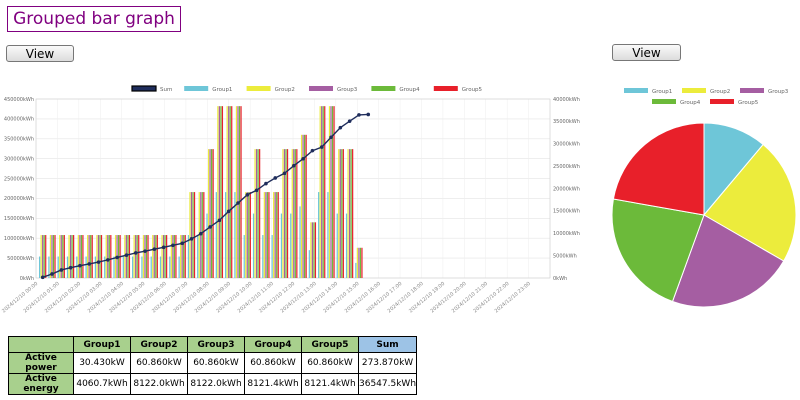 The image size is (800, 400). What do you see at coordinates (273, 384) in the screenshot?
I see `table-cell: 8121.4kWh` at bounding box center [273, 384].